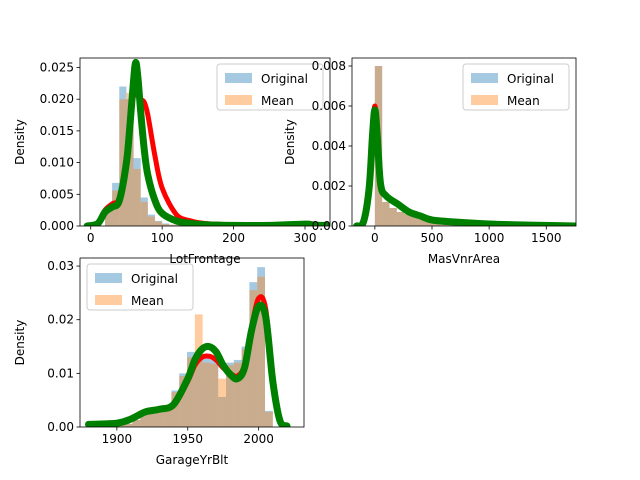 The width and height of the screenshot is (640, 480). I want to click on x-tick-label: 500, so click(432, 238).